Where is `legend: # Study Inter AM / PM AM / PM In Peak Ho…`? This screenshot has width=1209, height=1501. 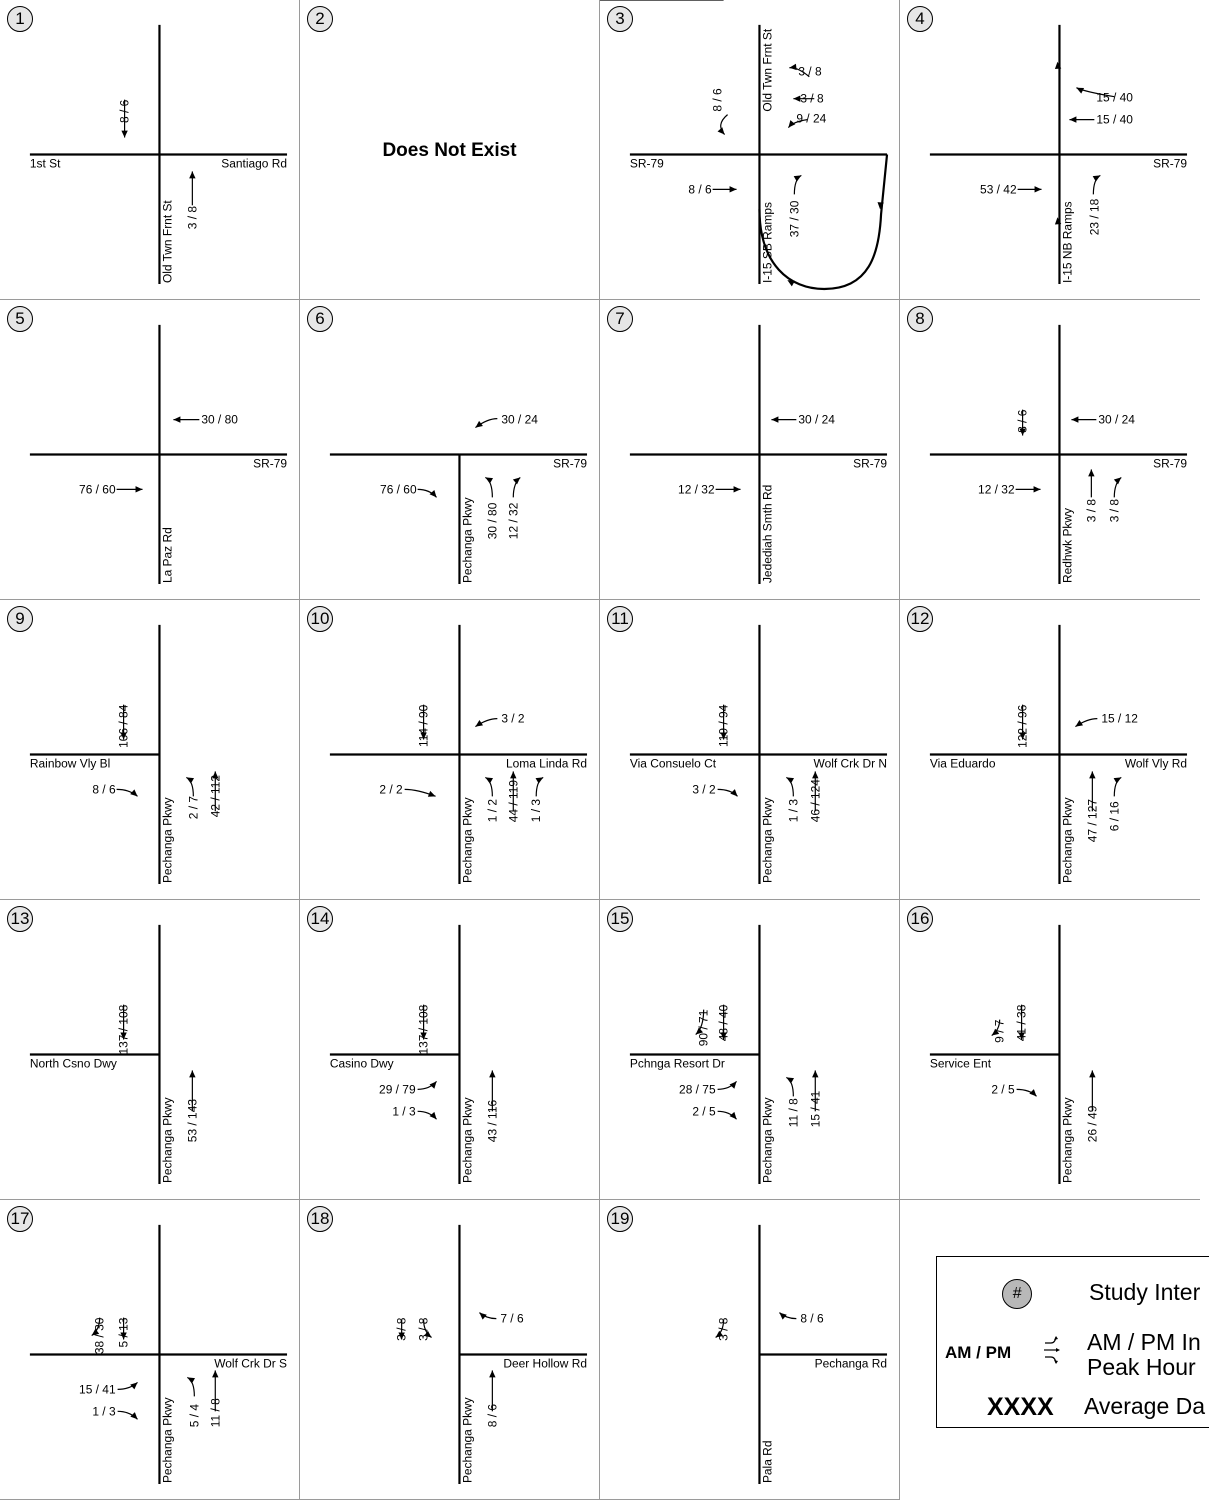
legend: # Study Inter AM / PM AM / PM In Peak Ho… is located at coordinates (1072, 1342).